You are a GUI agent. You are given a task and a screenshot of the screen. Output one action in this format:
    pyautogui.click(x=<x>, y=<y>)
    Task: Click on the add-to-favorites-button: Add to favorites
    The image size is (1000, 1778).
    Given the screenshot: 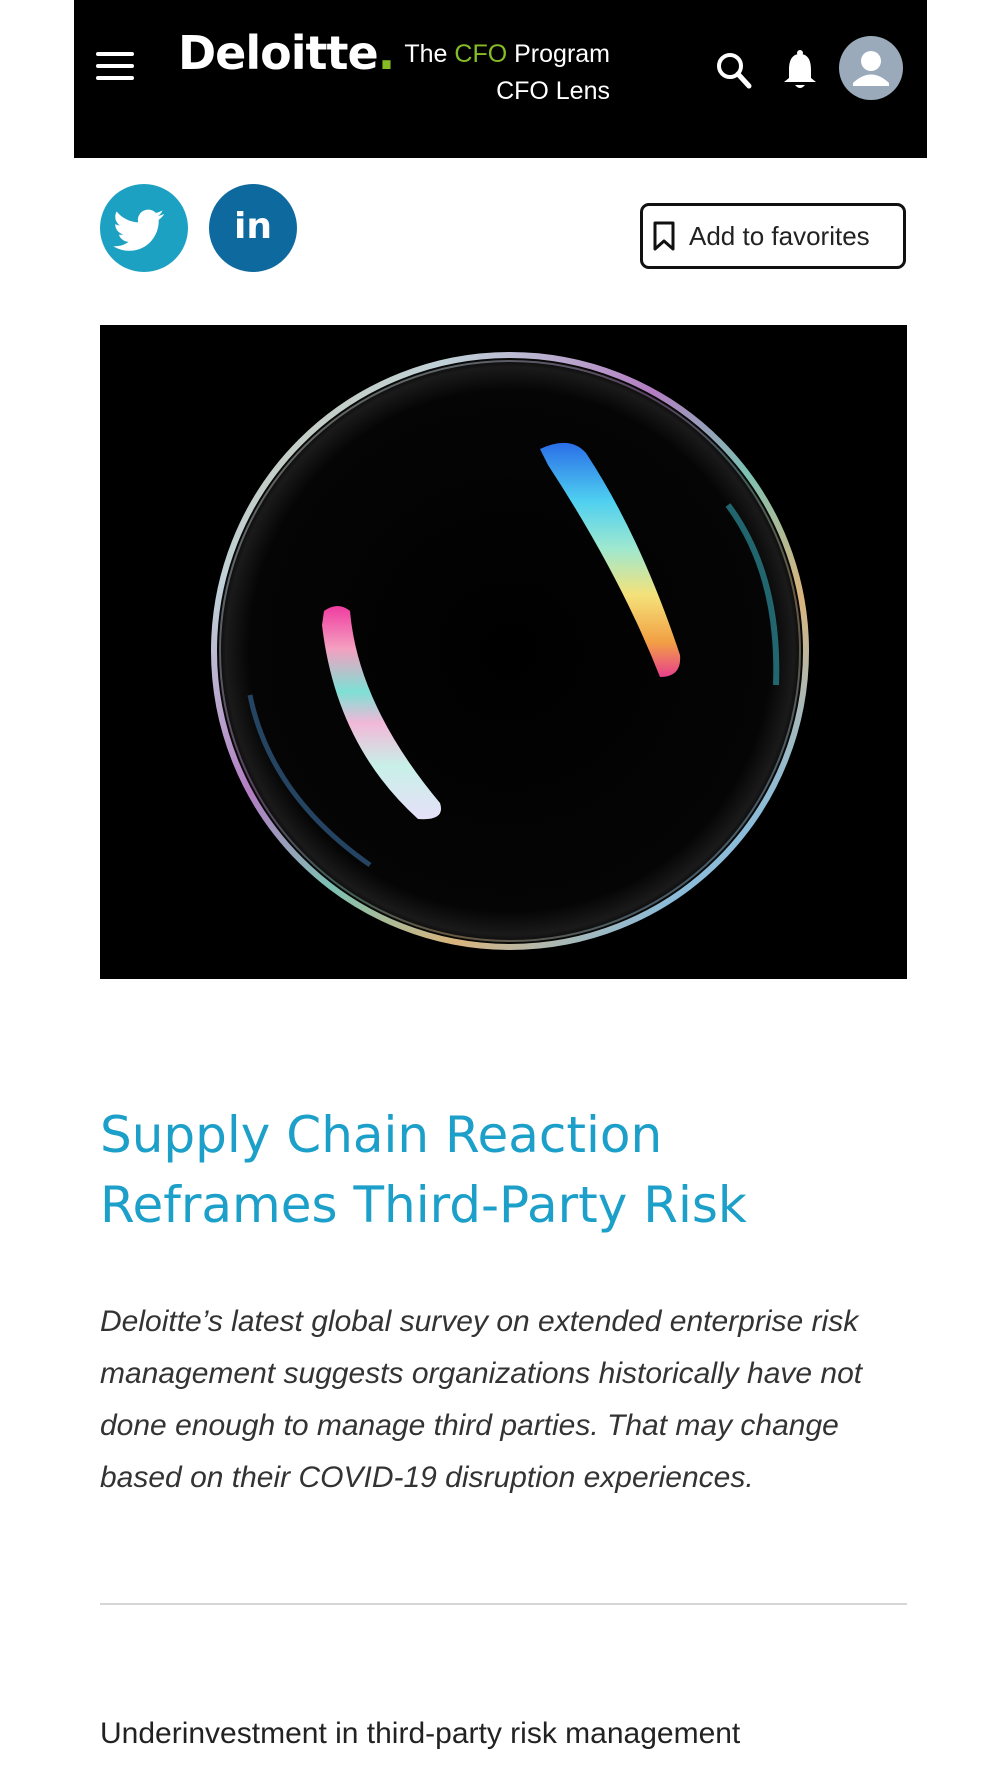 What is the action you would take?
    pyautogui.click(x=773, y=236)
    